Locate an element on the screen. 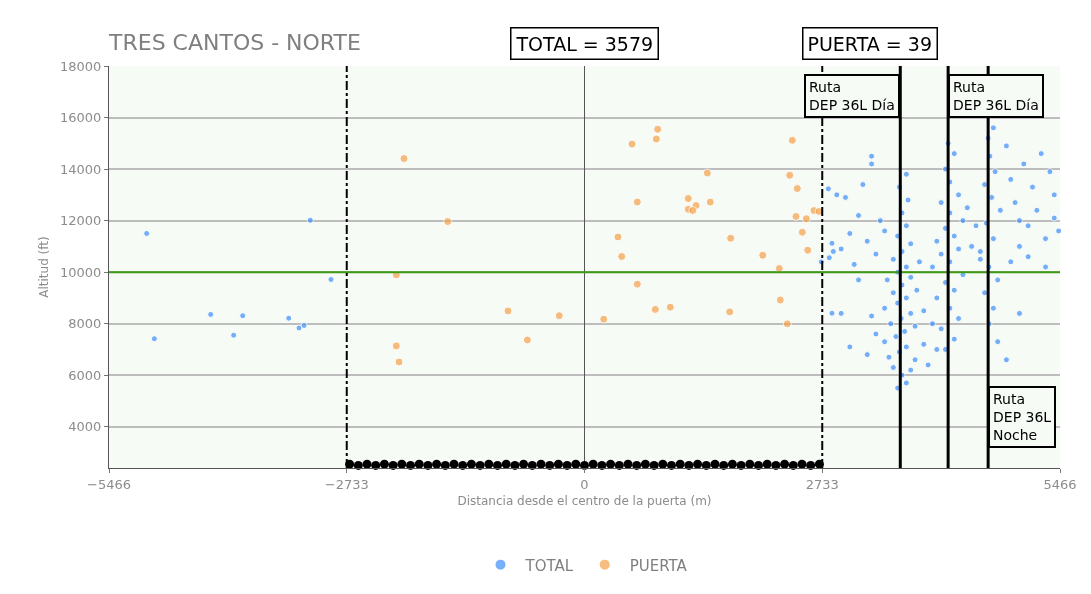 Image resolution: width=1091 pixels, height=594 pixels. y-tick-label: 6000 is located at coordinates (85, 375).